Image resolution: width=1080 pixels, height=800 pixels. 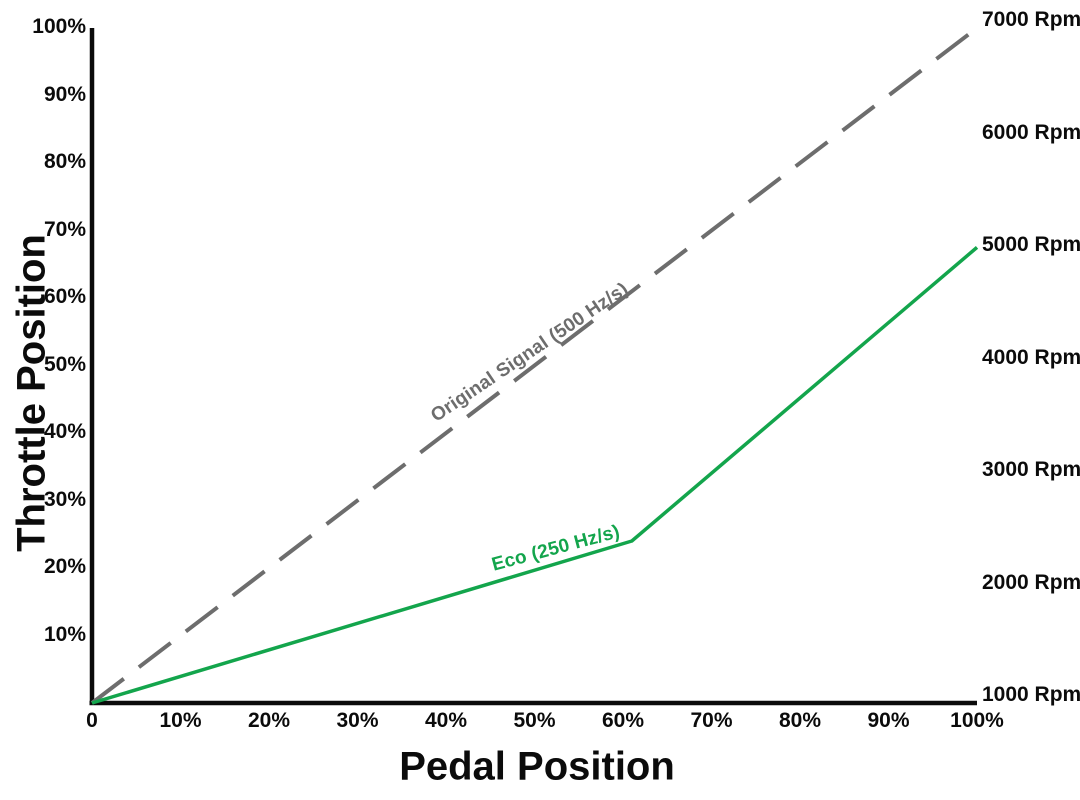 I want to click on x-tick-label: 80%, so click(x=800, y=720).